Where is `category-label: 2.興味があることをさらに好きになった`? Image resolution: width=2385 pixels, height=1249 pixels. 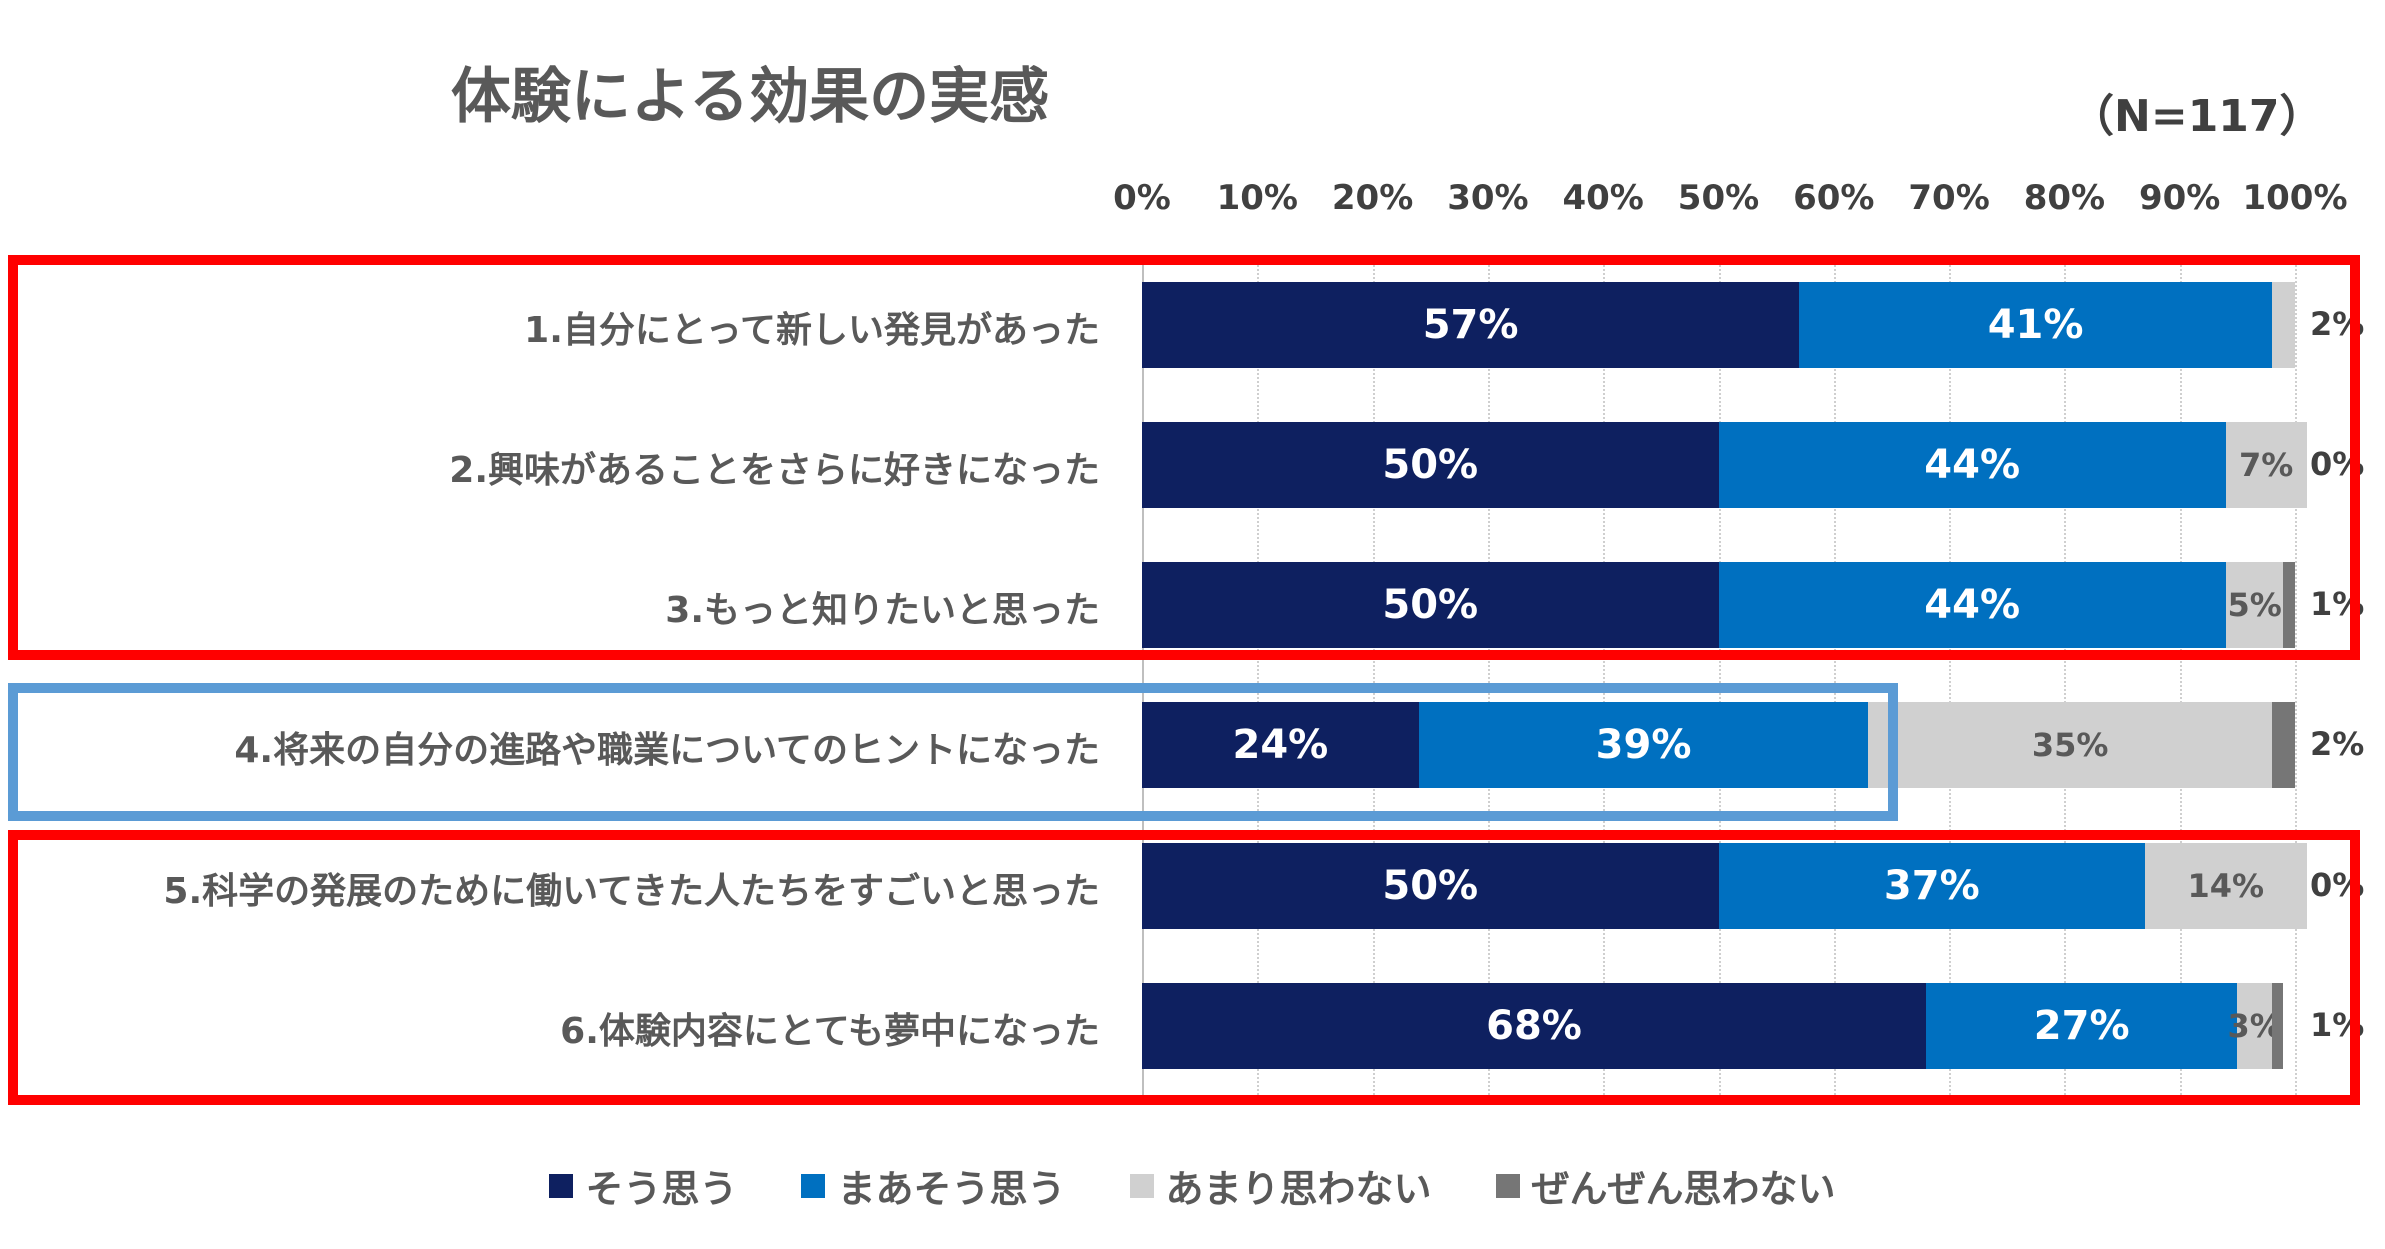 category-label: 2.興味があることをさらに好きになった is located at coordinates (774, 470).